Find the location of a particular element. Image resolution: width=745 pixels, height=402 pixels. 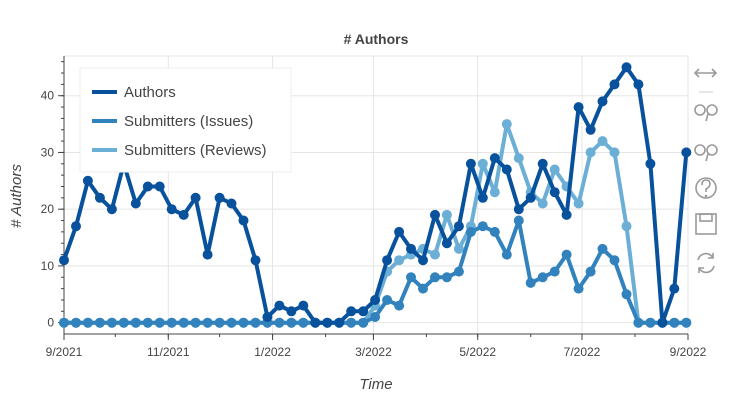

wheel-zoom-icon is located at coordinates (706, 153).